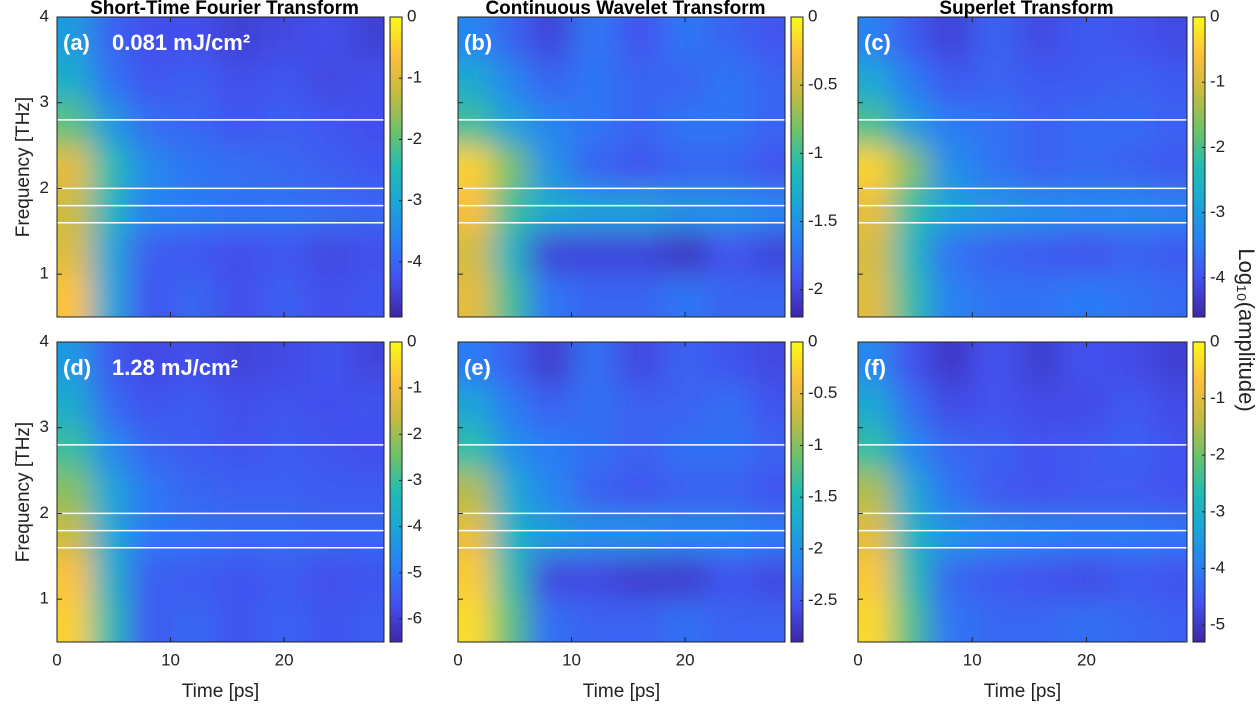 This screenshot has height=706, width=1259. Describe the element at coordinates (1217, 510) in the screenshot. I see `colorbar-tick-label: -3` at that location.